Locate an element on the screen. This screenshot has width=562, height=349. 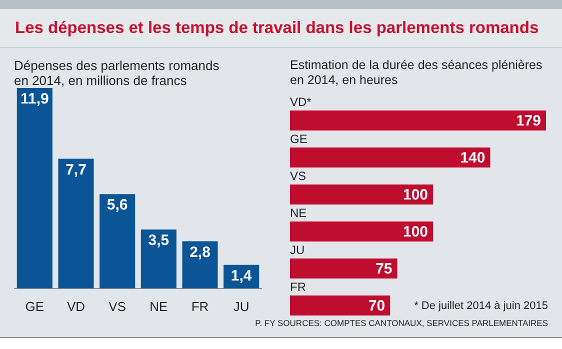
x-tick-label: JU is located at coordinates (241, 306).